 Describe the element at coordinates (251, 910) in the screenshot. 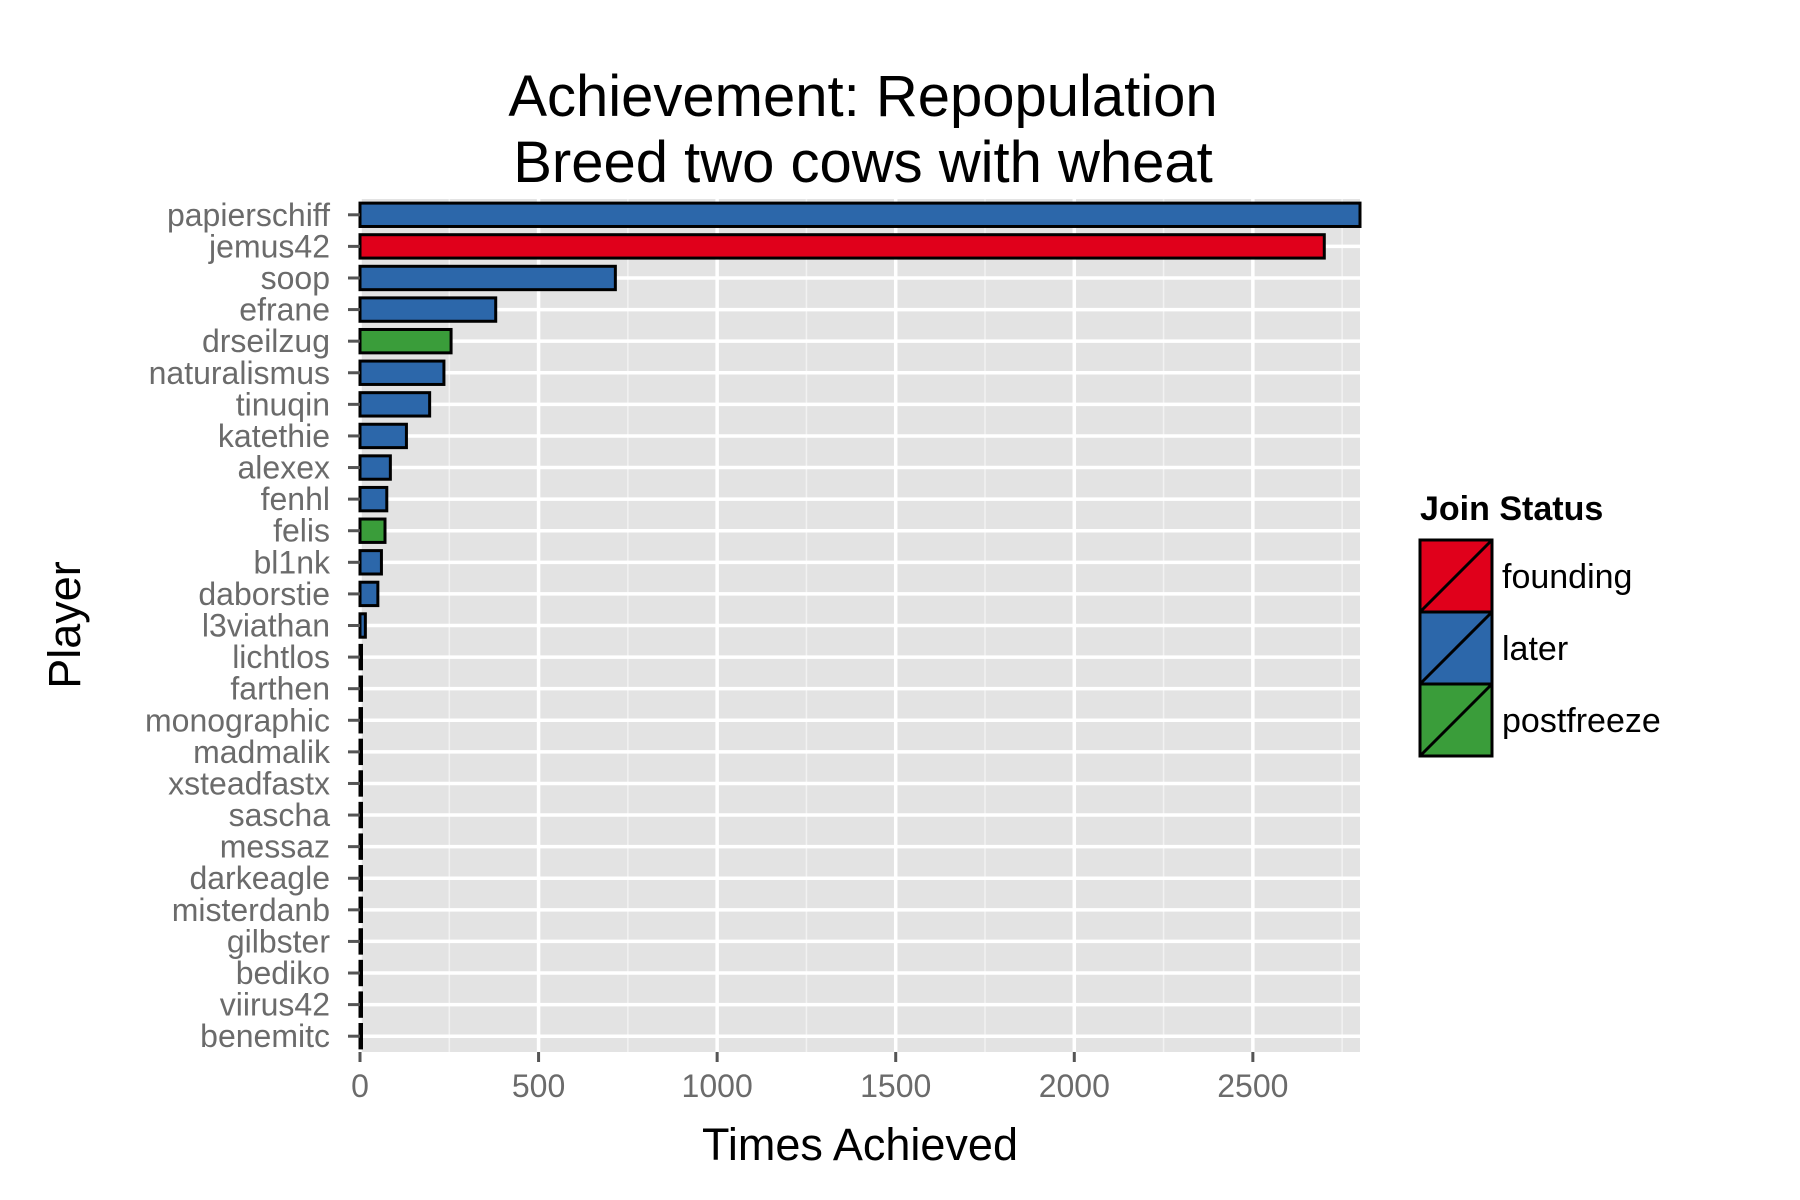

I see `y-tick-label: misterdanb` at that location.